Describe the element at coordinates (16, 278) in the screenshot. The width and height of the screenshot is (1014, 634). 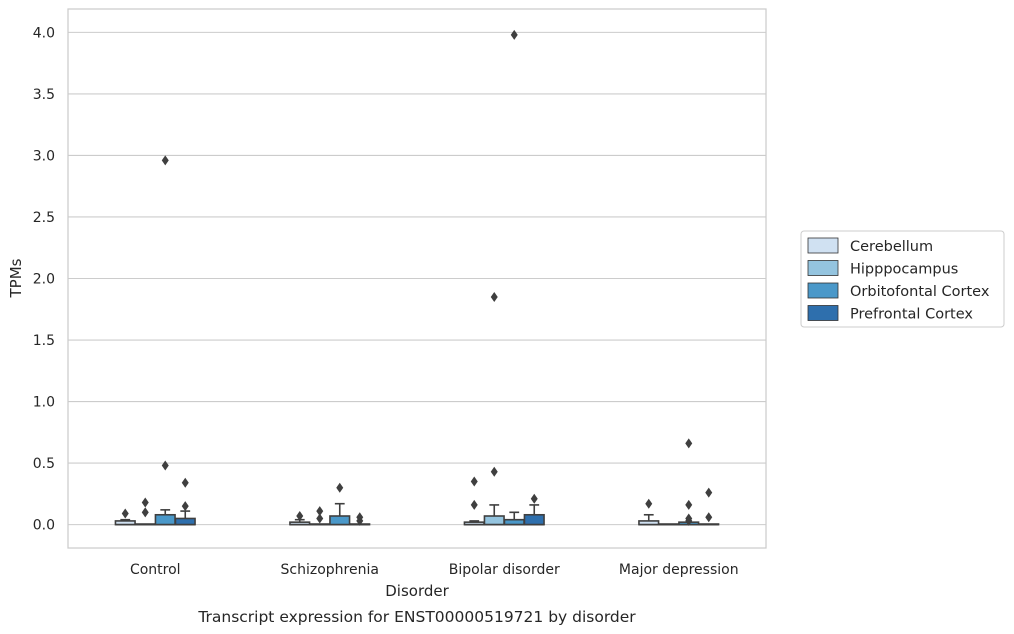
I see `y-axis-label: TPMs` at that location.